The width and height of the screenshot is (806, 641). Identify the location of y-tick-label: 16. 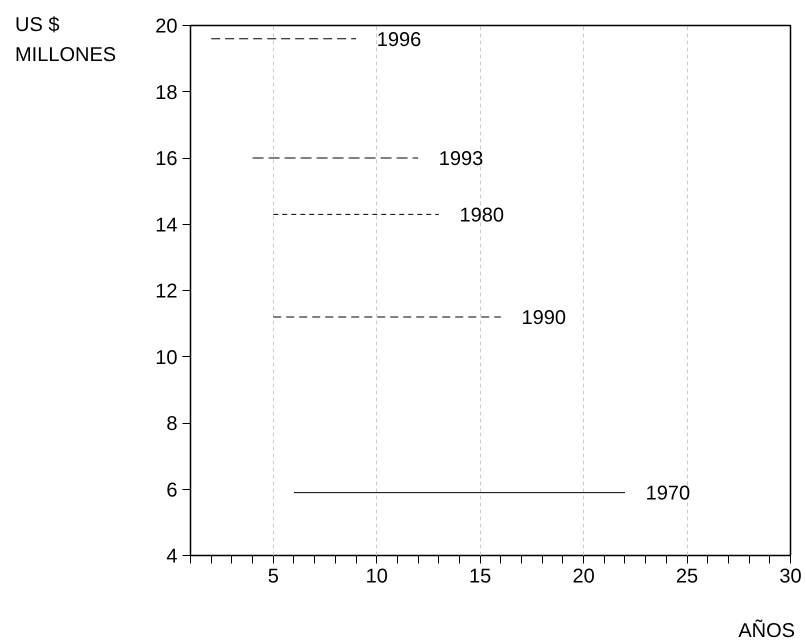
(166, 159).